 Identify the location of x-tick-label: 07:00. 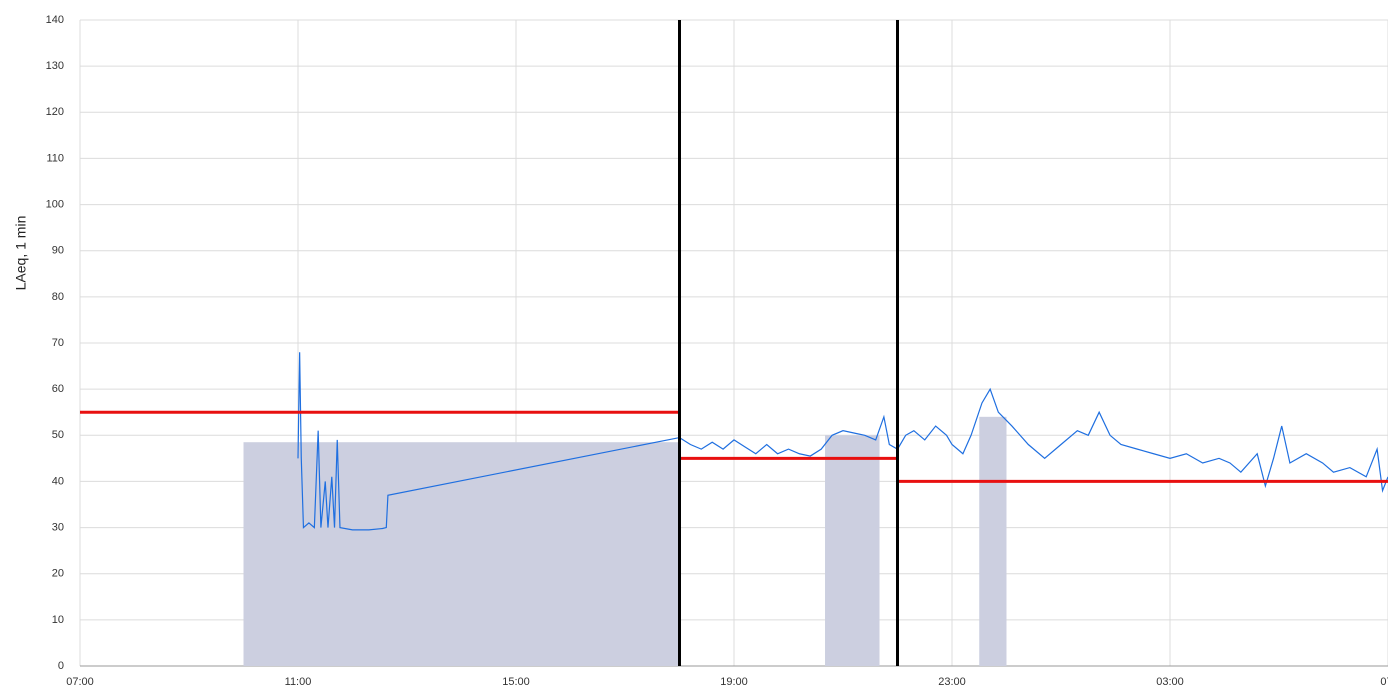
(80, 682).